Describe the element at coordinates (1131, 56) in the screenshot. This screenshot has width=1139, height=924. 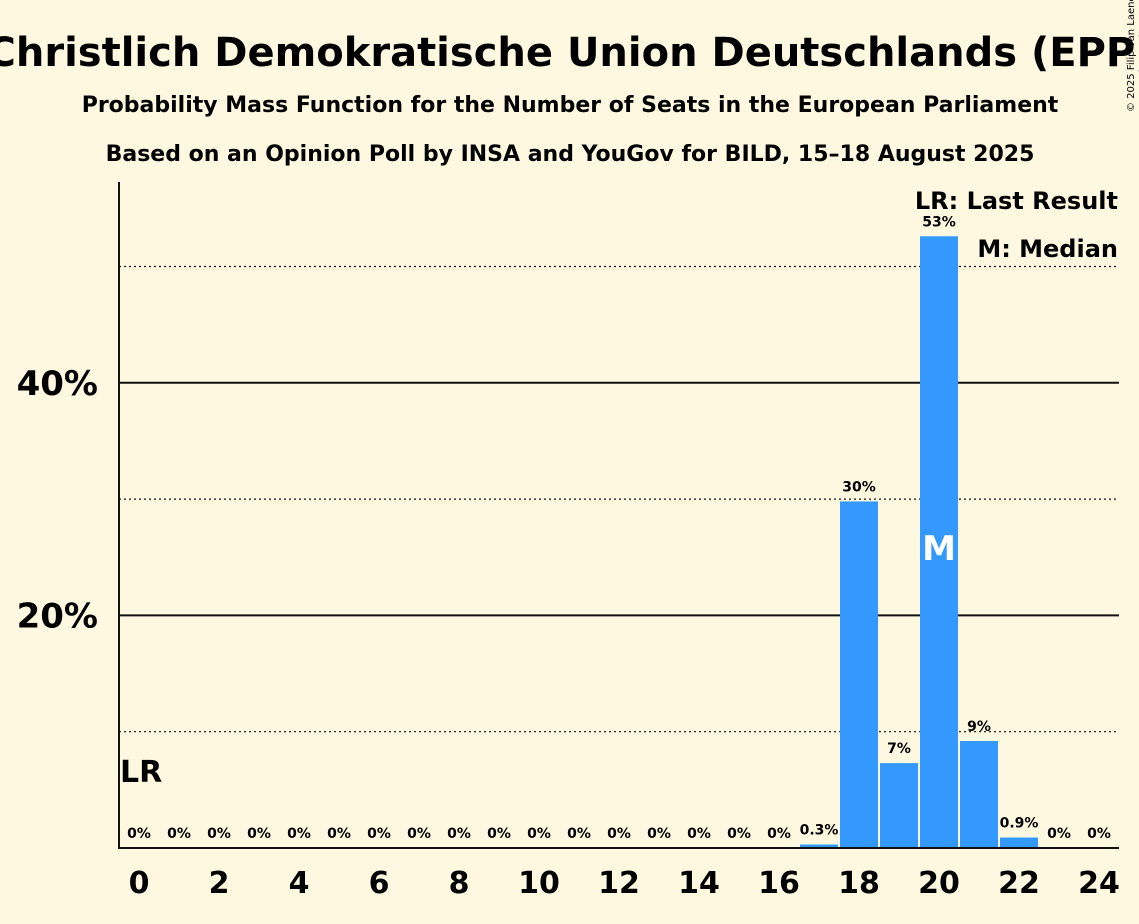
I see `copyright: © 2025 Filip van Laenen` at that location.